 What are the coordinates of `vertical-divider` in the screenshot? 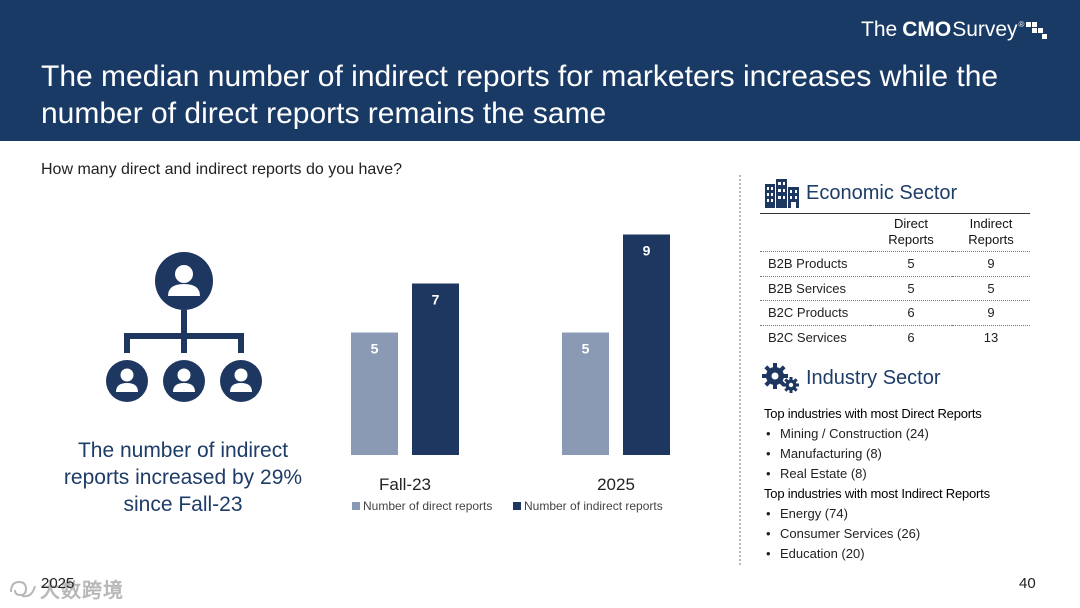 It's located at (740, 370).